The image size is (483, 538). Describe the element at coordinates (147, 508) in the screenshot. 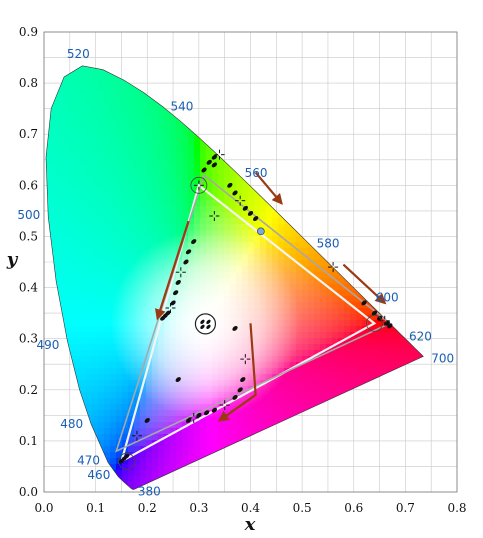

I see `x-tick-label: 0.2` at that location.